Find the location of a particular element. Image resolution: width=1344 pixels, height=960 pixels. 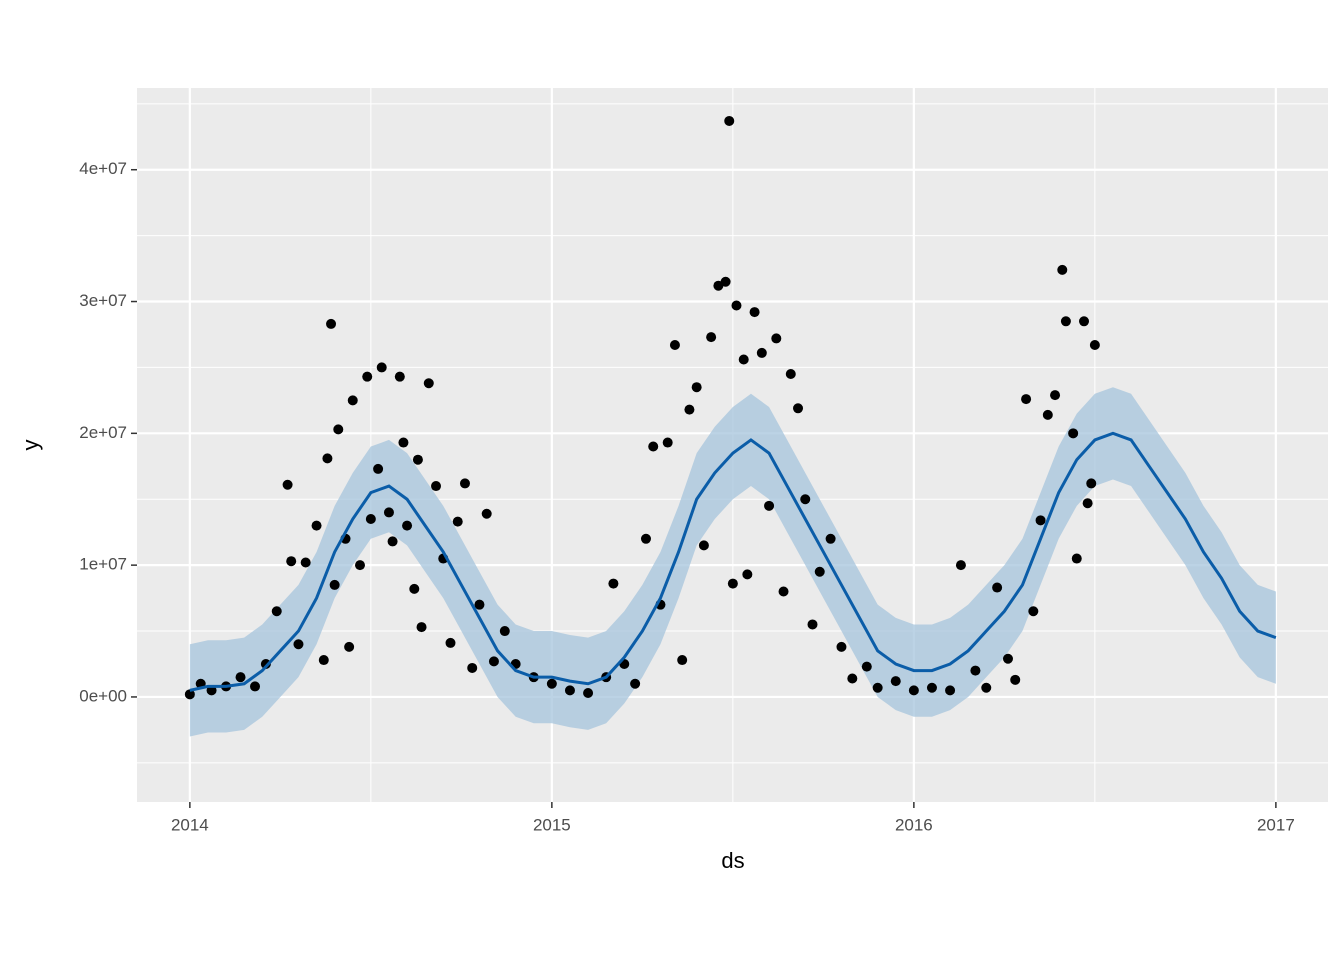

y-tick-label: 1e+07 is located at coordinates (103, 564).